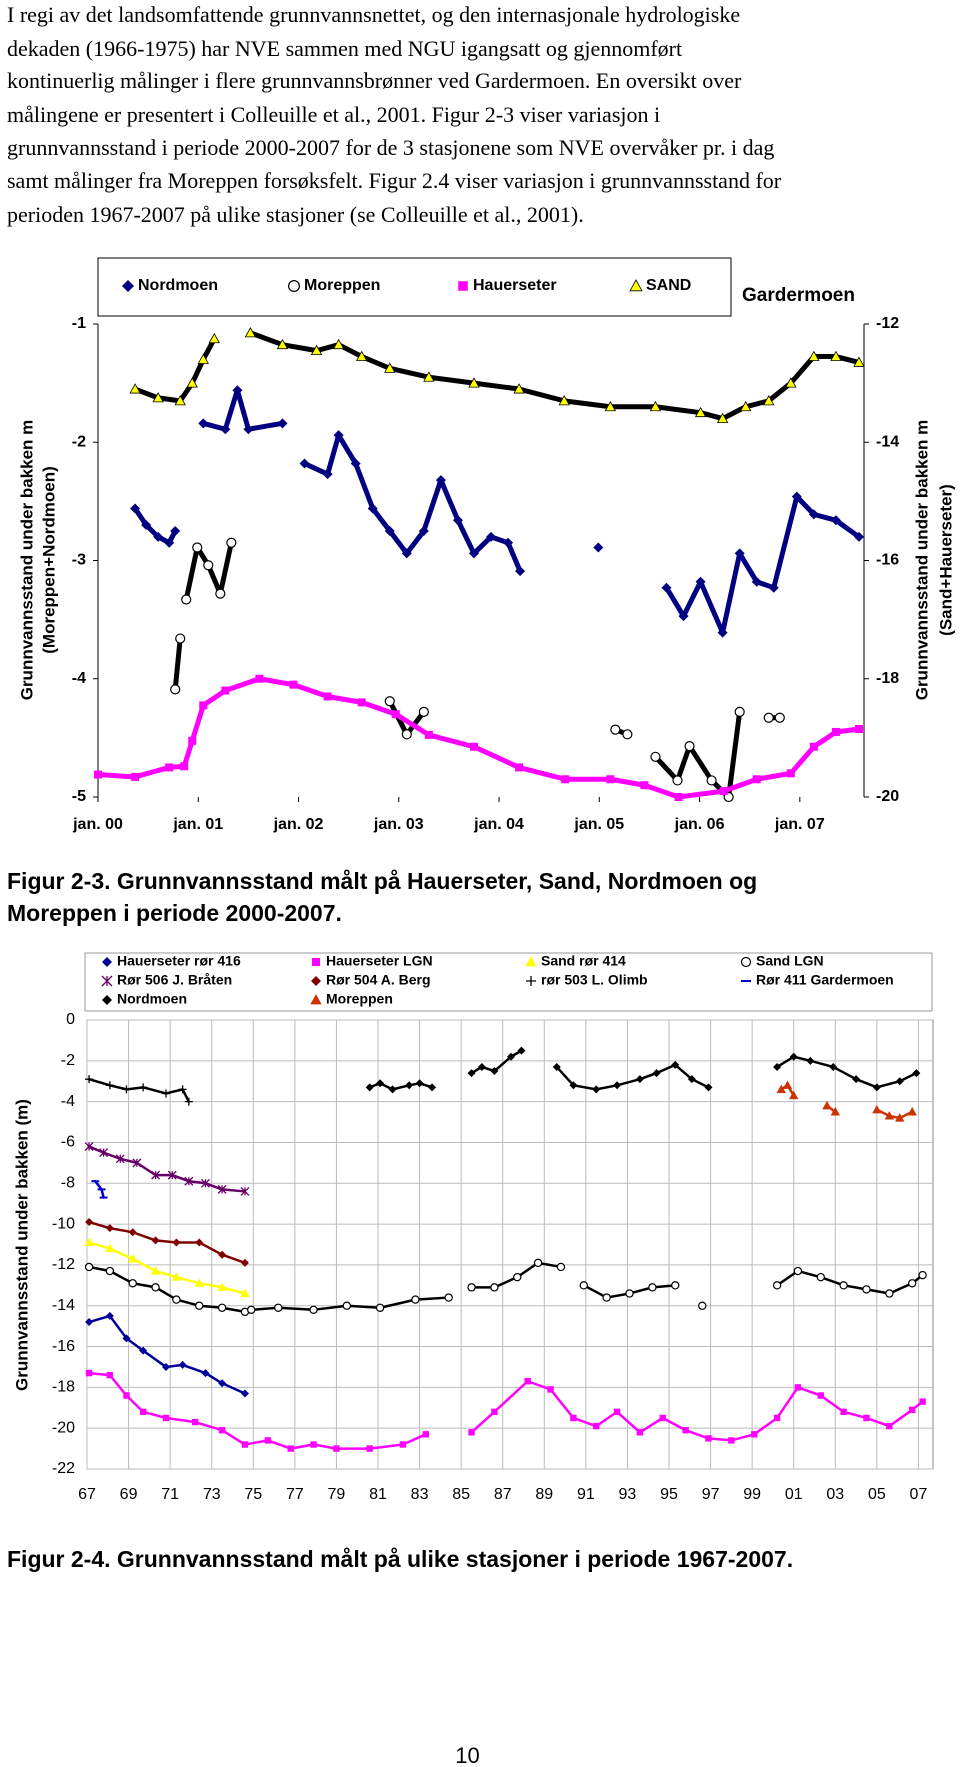 This screenshot has height=1767, width=960. I want to click on y2-tick-label: -12, so click(887, 323).